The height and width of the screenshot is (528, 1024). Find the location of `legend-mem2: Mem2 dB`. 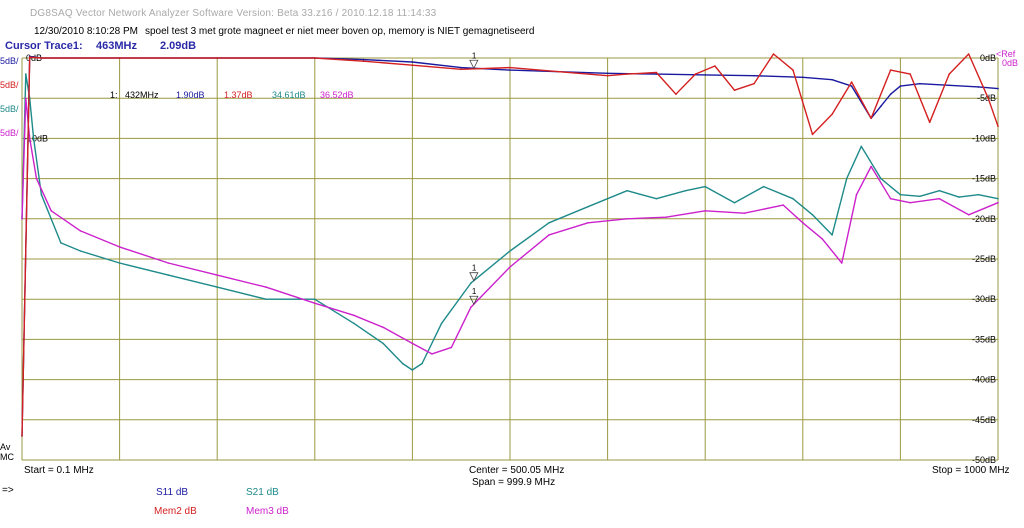

legend-mem2: Mem2 dB is located at coordinates (175, 511).